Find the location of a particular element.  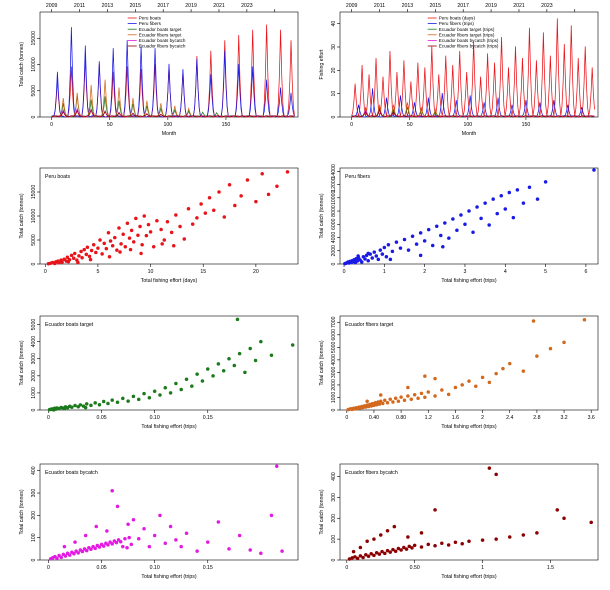

top-tick-label: 2011 is located at coordinates (79, 6).